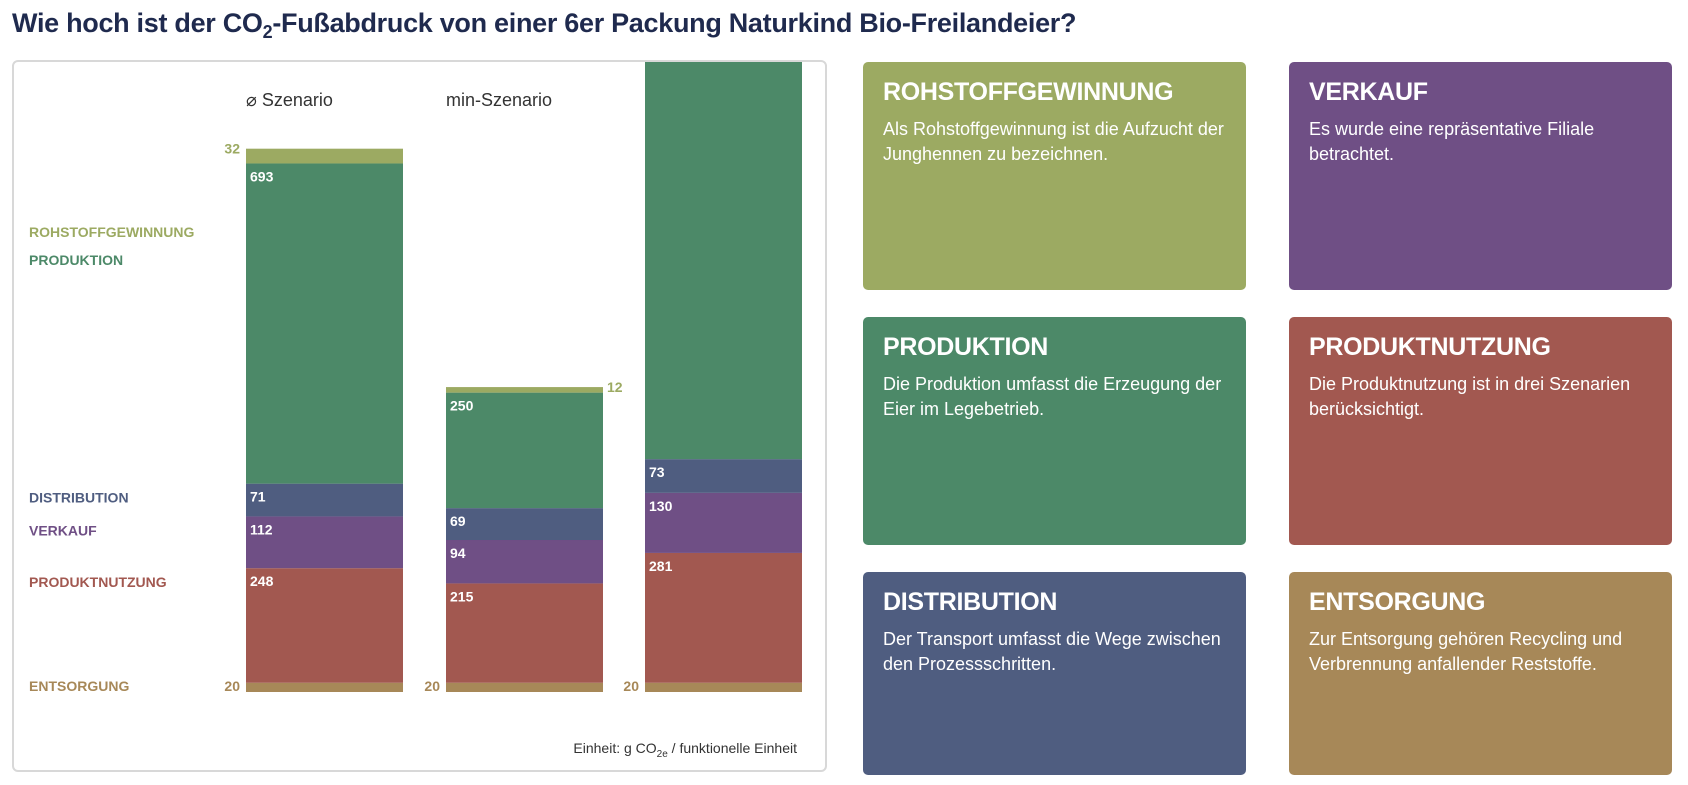 This screenshot has height=785, width=1688. Describe the element at coordinates (966, 347) in the screenshot. I see `card-title: PRODUKTION` at that location.